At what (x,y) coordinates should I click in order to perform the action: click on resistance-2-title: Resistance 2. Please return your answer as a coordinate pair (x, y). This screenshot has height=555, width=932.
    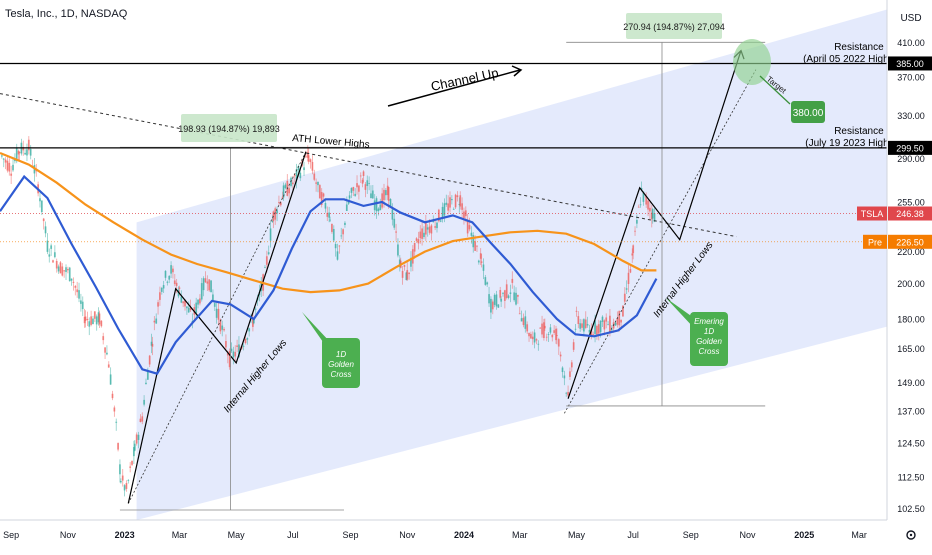
    Looking at the image, I should click on (863, 47).